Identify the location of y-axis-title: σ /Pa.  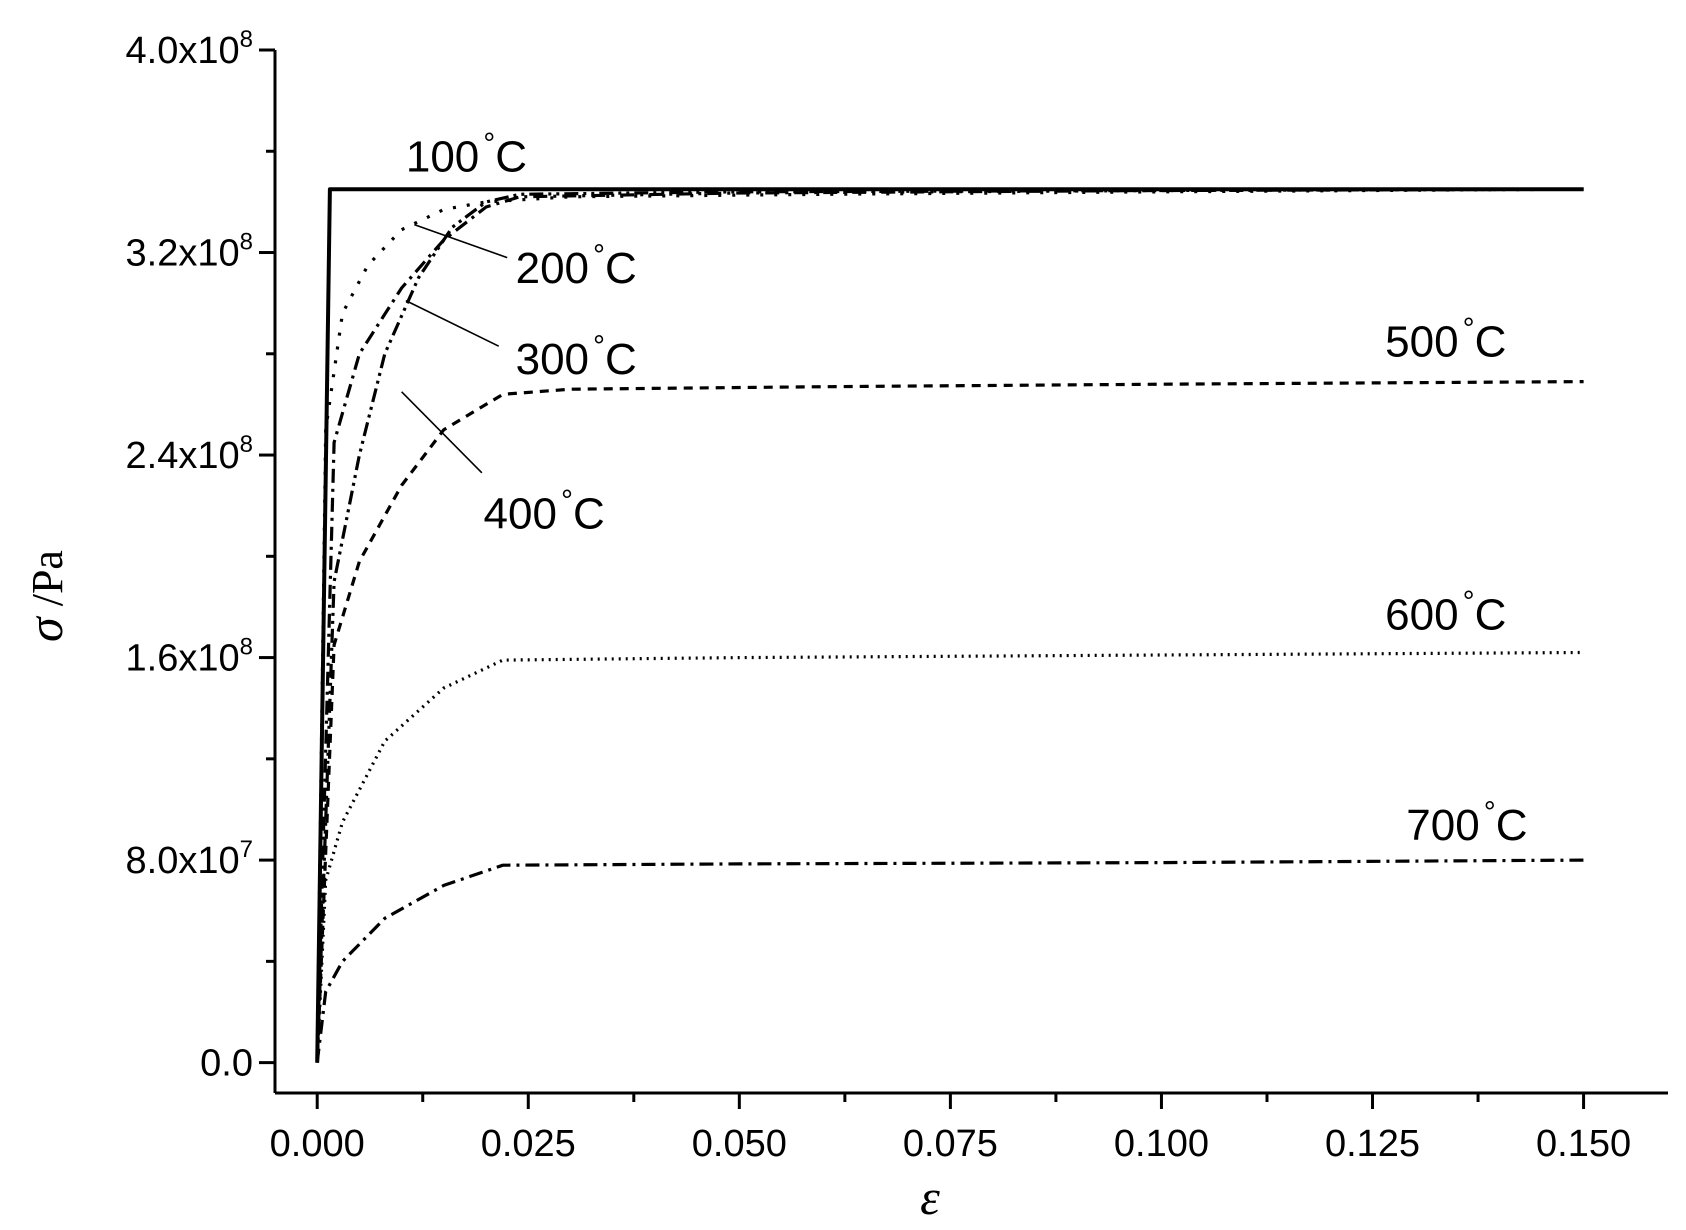
(45, 596).